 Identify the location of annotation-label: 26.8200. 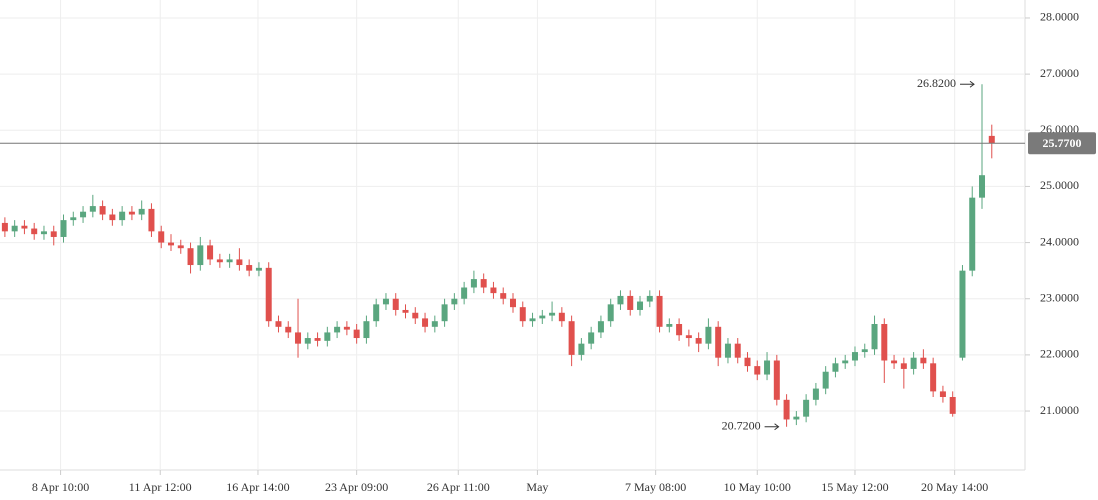
(936, 83).